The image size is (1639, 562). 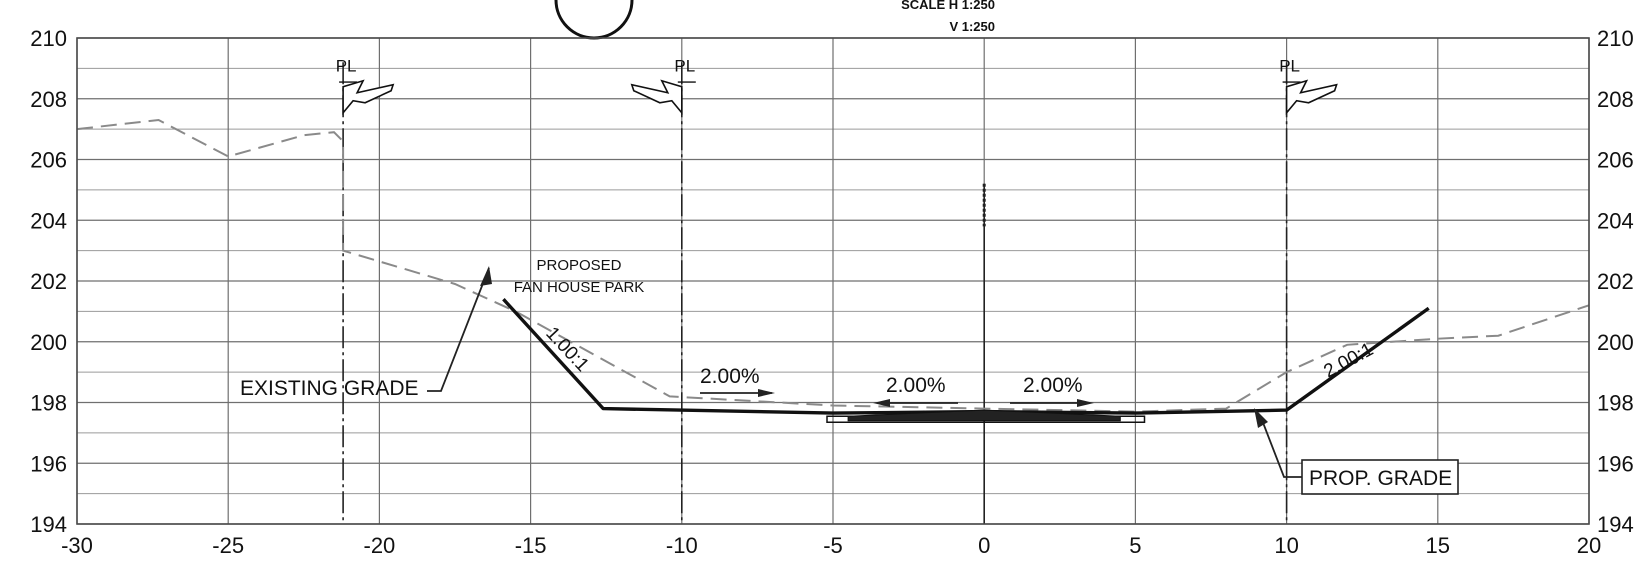 What do you see at coordinates (1615, 463) in the screenshot?
I see `y-tick-label-right: 196` at bounding box center [1615, 463].